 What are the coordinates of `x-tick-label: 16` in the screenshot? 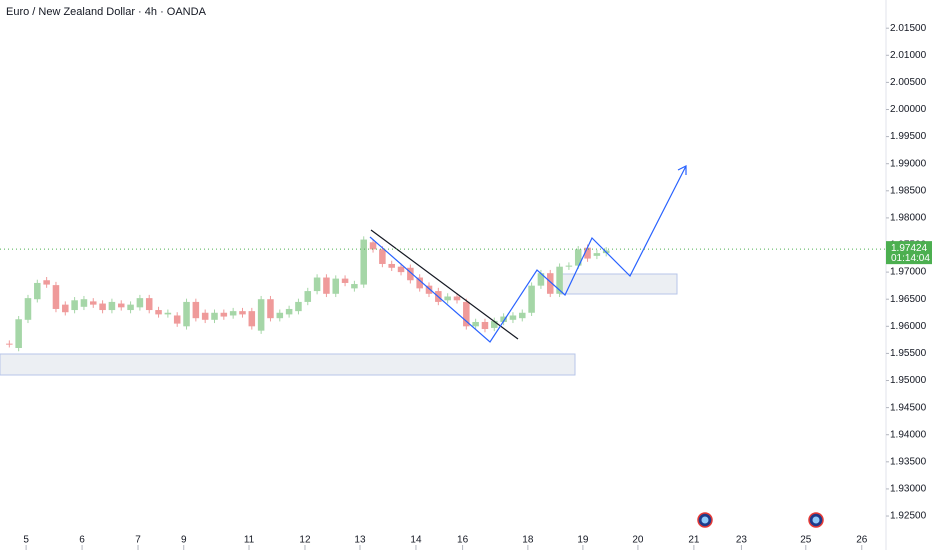 It's located at (463, 540).